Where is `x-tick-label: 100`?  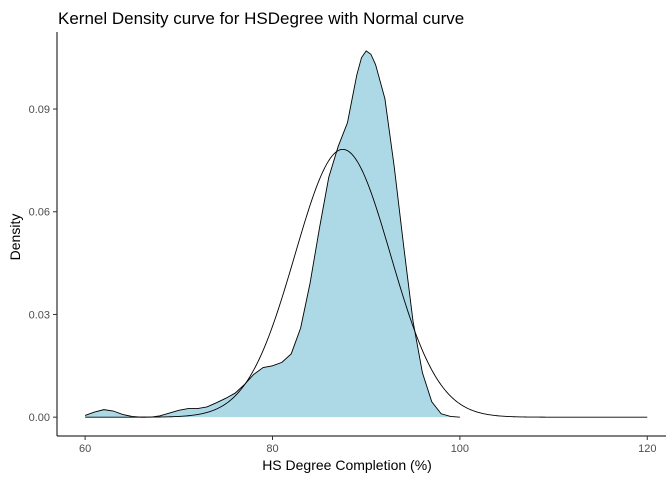 x-tick-label: 100 is located at coordinates (460, 449).